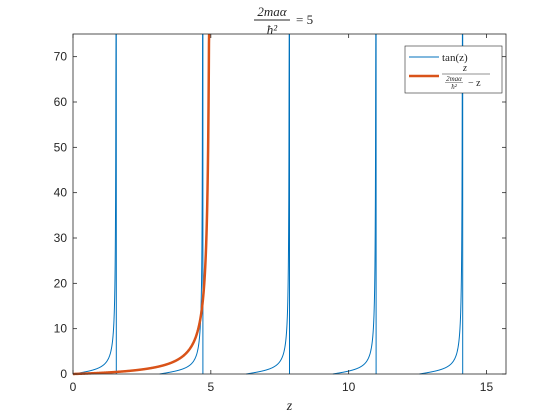 The width and height of the screenshot is (560, 420). What do you see at coordinates (272, 11) in the screenshot?
I see `title-numerator: 2maα` at bounding box center [272, 11].